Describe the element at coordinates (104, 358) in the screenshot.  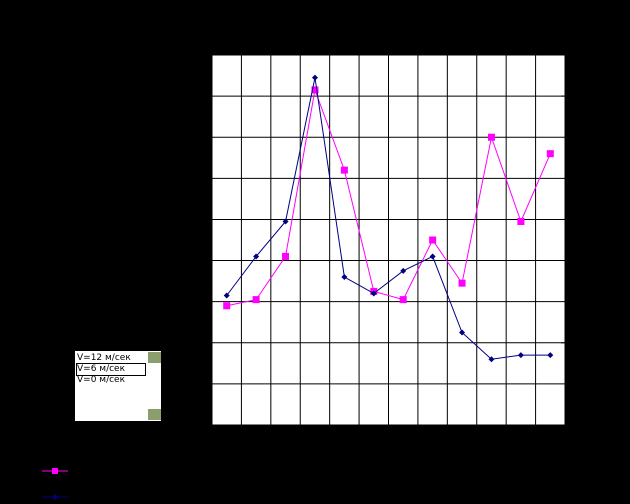
I see `list-item: V=12 м/сек` at that location.